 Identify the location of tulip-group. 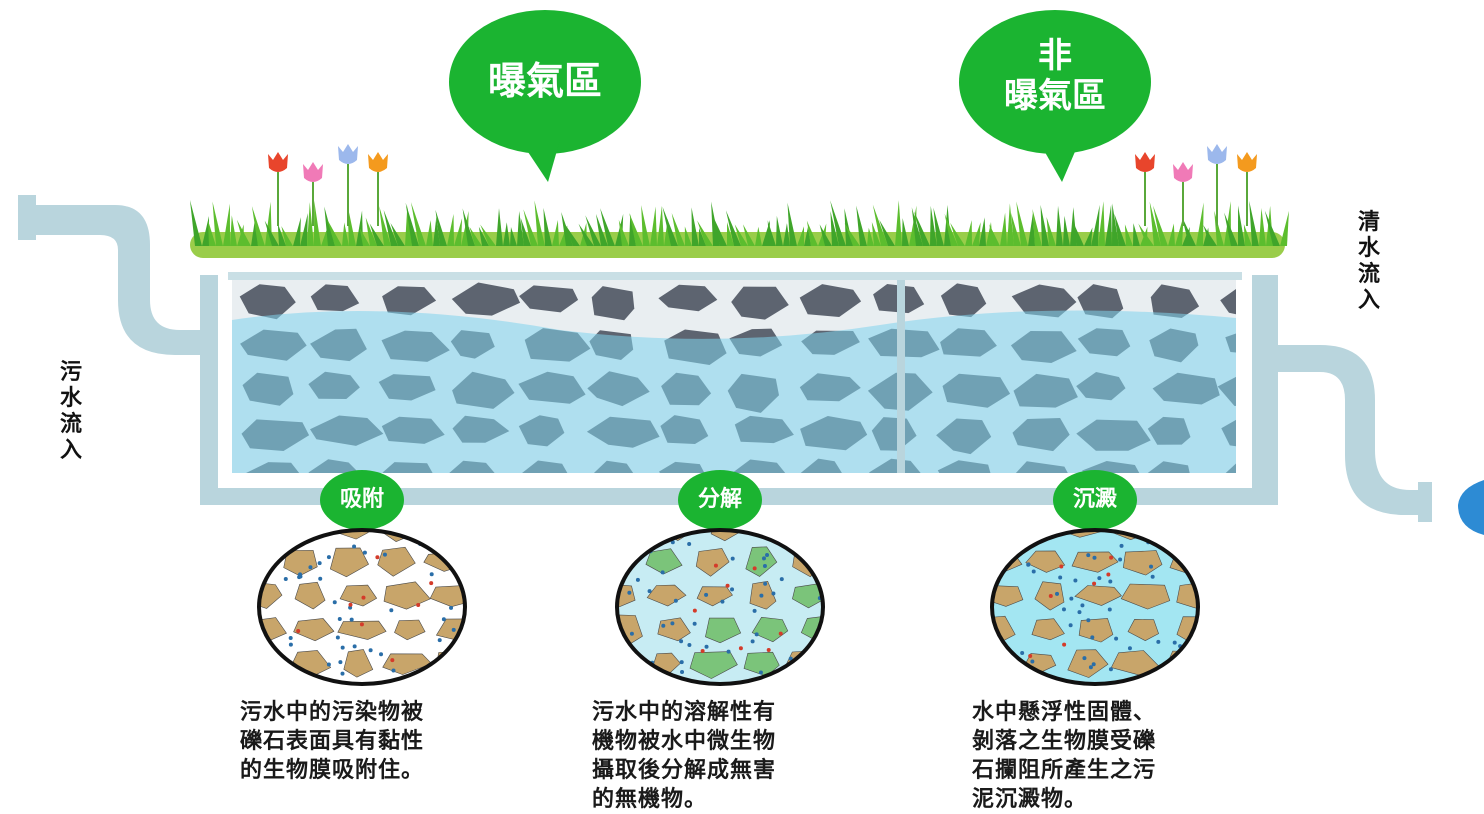
(762, 185).